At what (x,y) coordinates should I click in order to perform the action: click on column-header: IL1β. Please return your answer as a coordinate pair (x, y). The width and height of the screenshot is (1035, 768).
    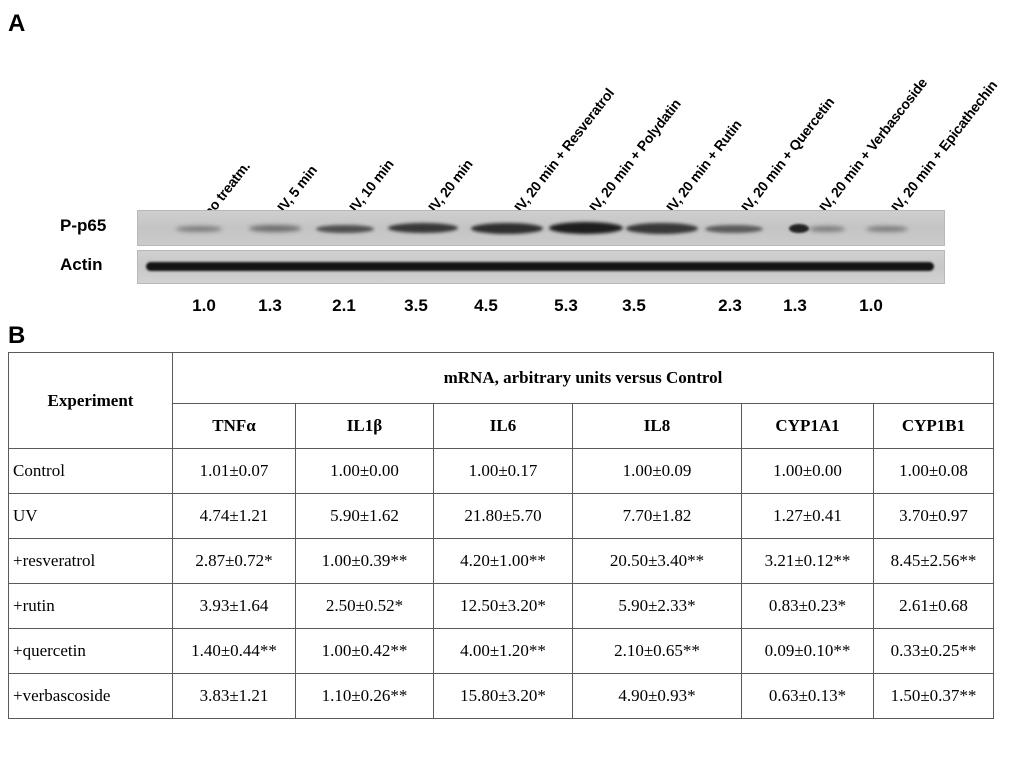
    Looking at the image, I should click on (364, 426).